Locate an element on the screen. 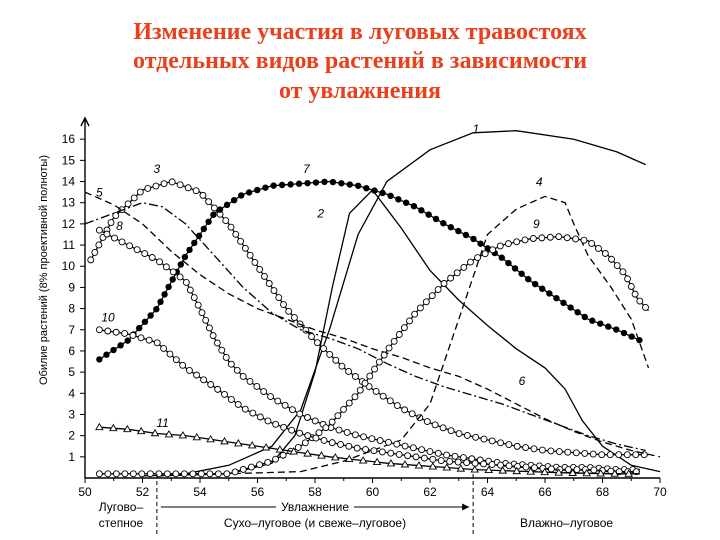  y-tick-label: 13 is located at coordinates (69, 203).